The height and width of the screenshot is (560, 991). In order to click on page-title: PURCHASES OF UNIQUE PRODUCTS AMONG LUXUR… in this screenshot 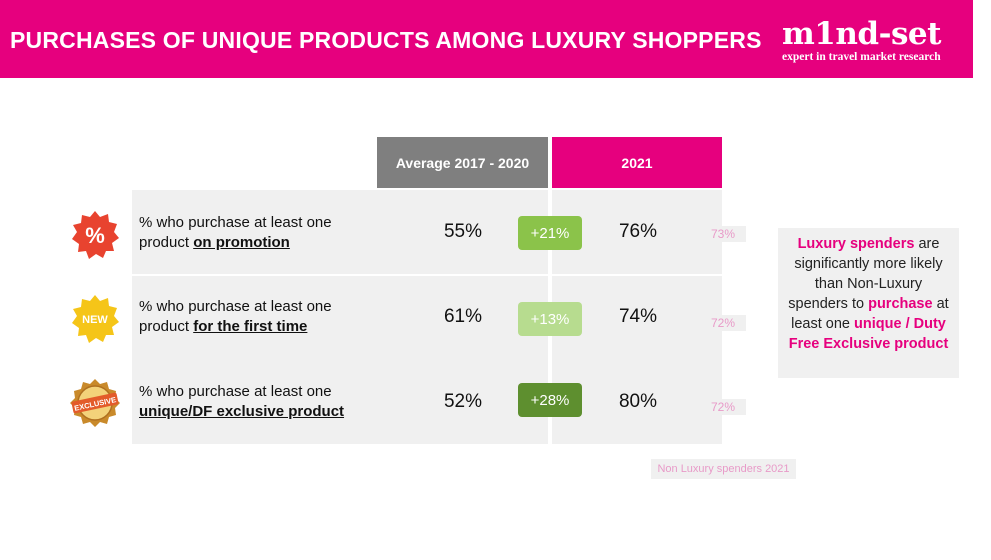, I will do `click(386, 40)`.